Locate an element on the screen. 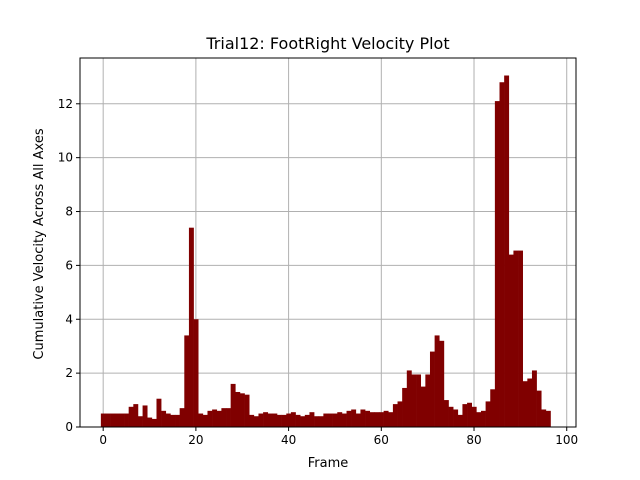 The image size is (640, 480). y-tick-label: 8 is located at coordinates (69, 212).